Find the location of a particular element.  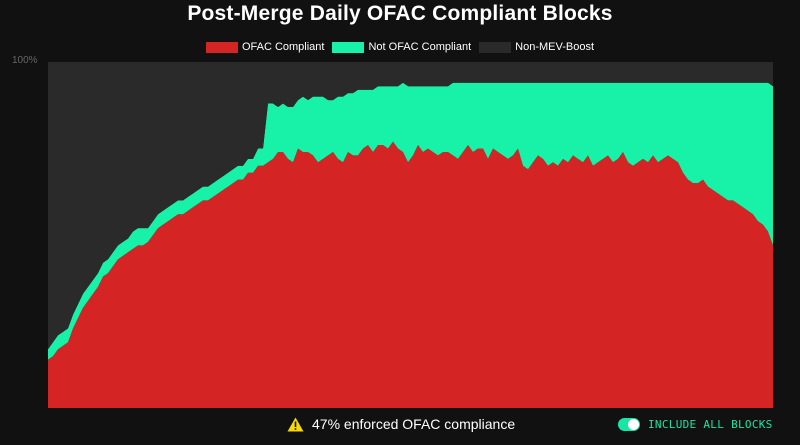

legend-label-non-mev-boost: Non-MEV-Boost is located at coordinates (555, 47).